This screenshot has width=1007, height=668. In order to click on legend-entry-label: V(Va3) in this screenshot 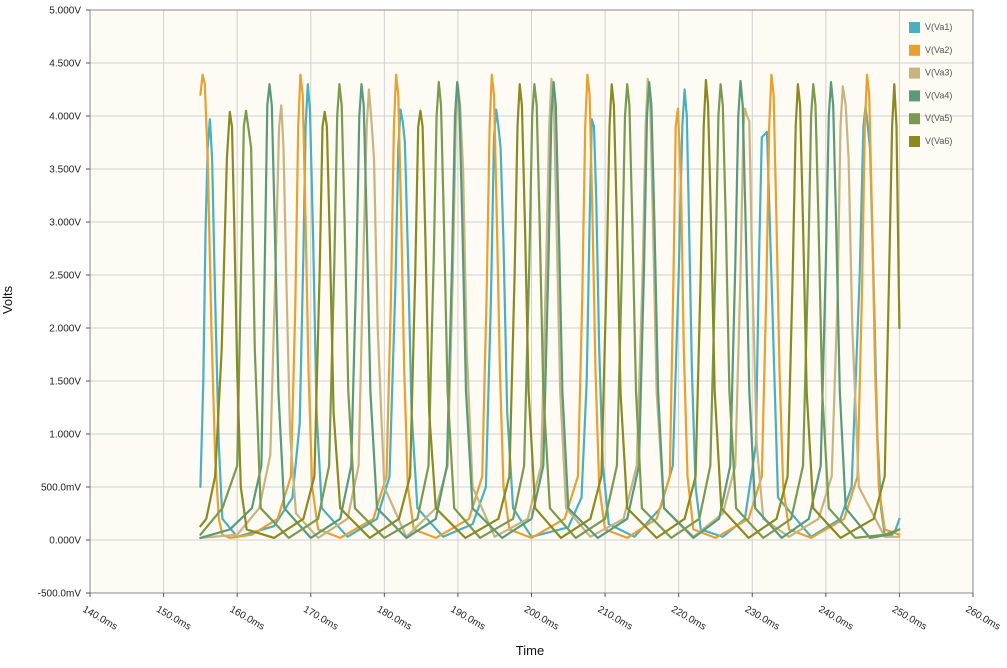, I will do `click(938, 73)`.